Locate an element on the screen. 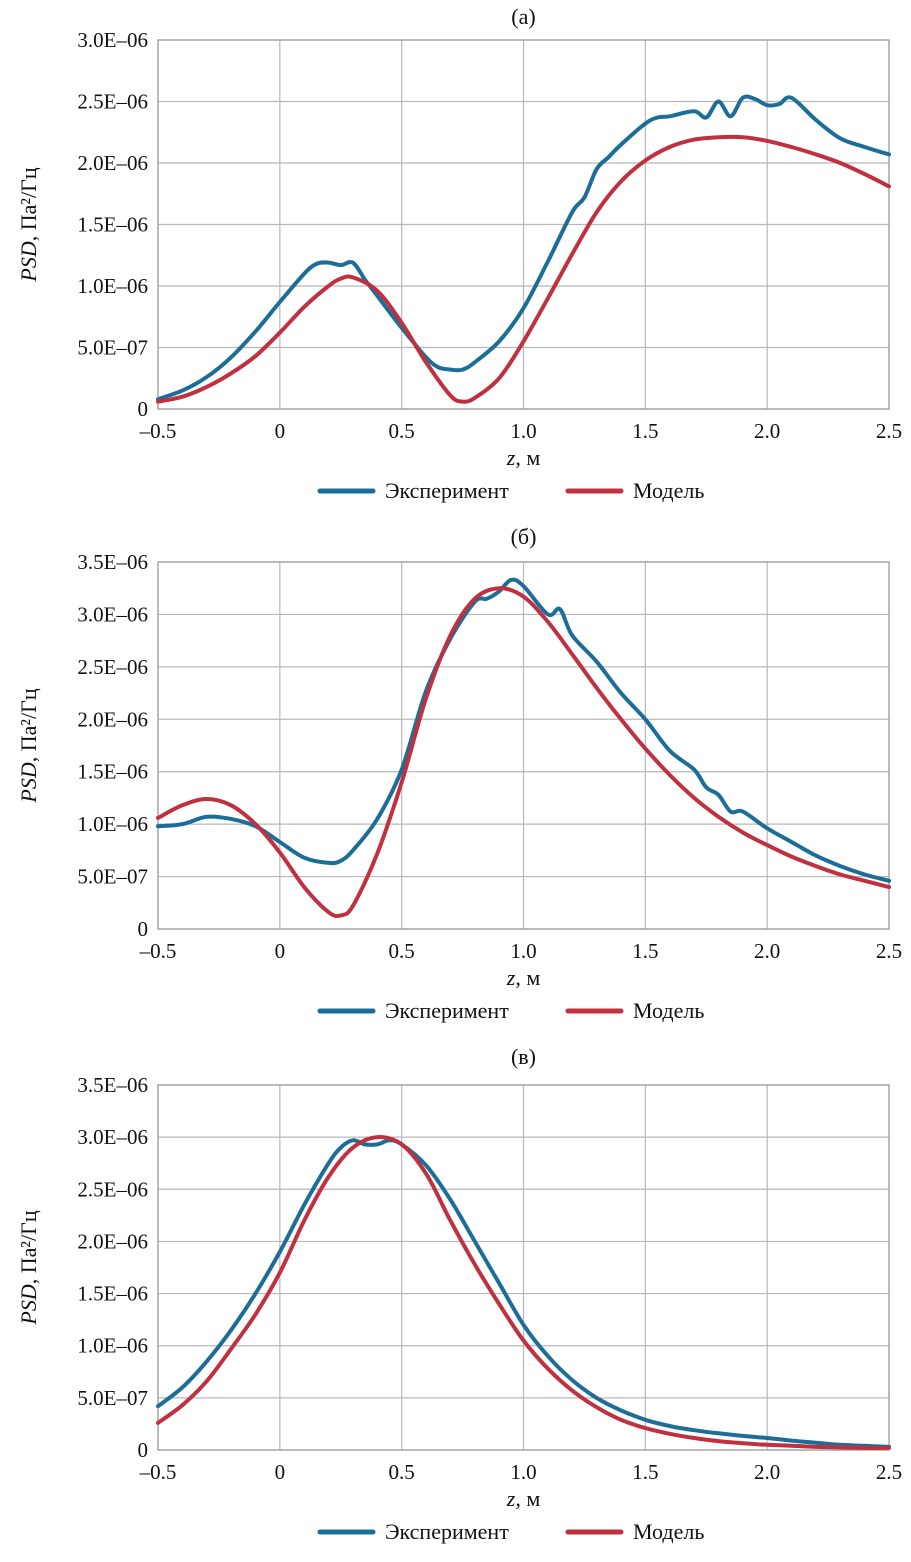 This screenshot has height=1562, width=911. panel-title: (б) is located at coordinates (524, 536).